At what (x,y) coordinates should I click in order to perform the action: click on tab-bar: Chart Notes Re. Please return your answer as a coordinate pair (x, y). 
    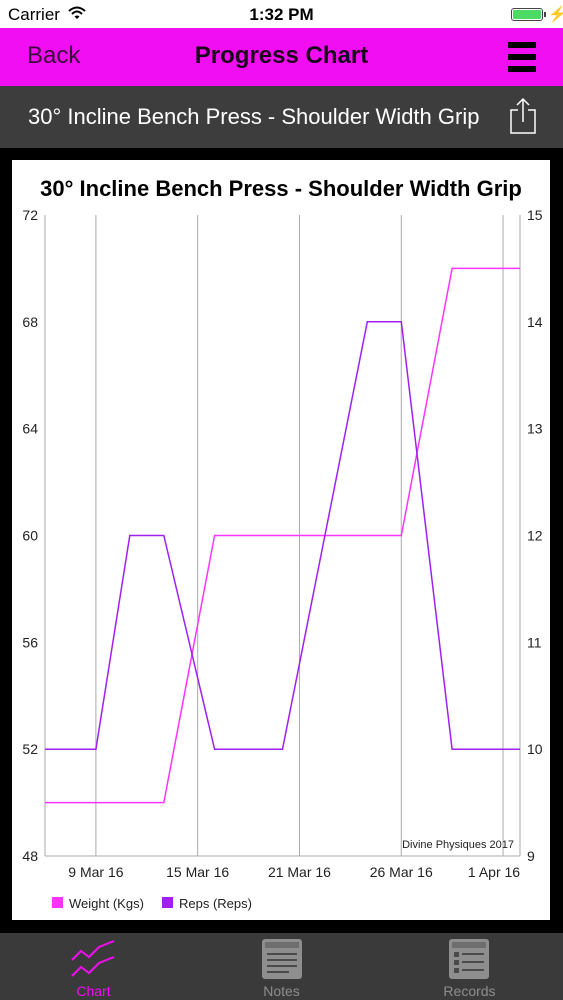
    Looking at the image, I should click on (281, 966).